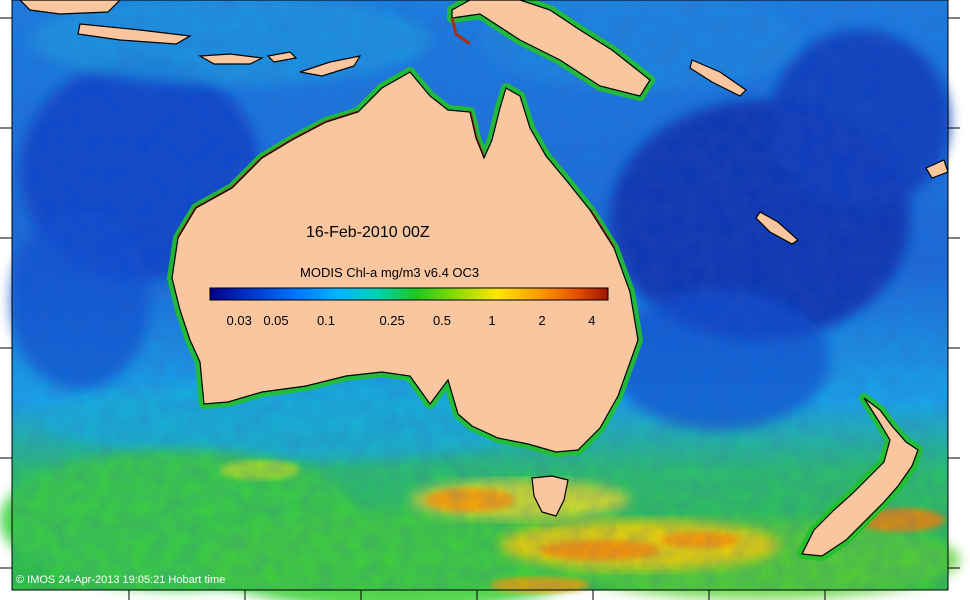  What do you see at coordinates (326, 320) in the screenshot?
I see `colorbar-tick-label: 0.1` at bounding box center [326, 320].